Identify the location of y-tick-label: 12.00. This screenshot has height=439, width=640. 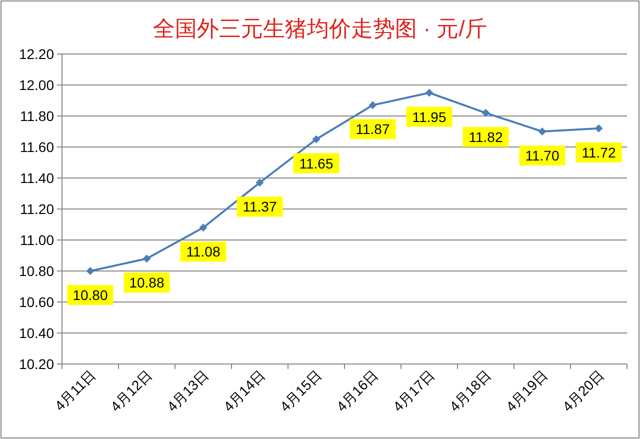
(36, 85).